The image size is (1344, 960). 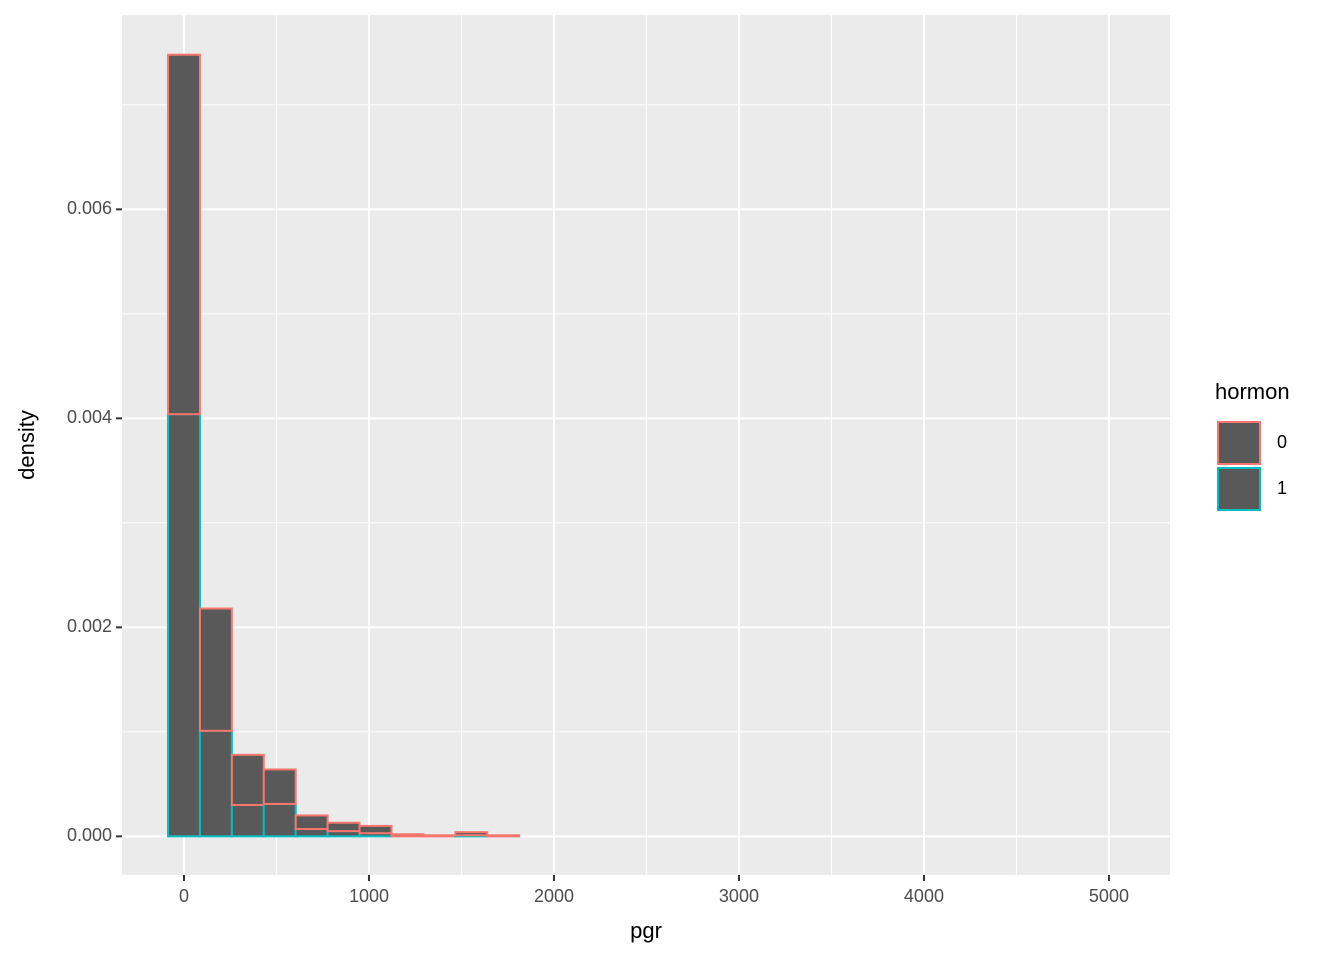 I want to click on y-tick-label: 0.006, so click(x=89, y=208).